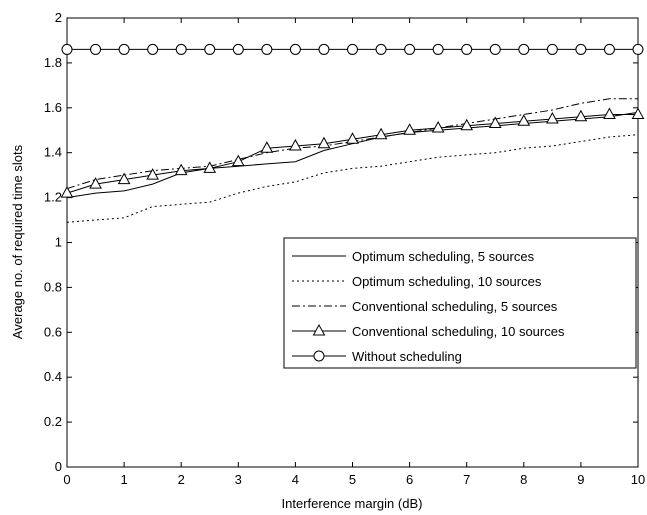  Describe the element at coordinates (123, 479) in the screenshot. I see `x-tick-label: 1` at that location.